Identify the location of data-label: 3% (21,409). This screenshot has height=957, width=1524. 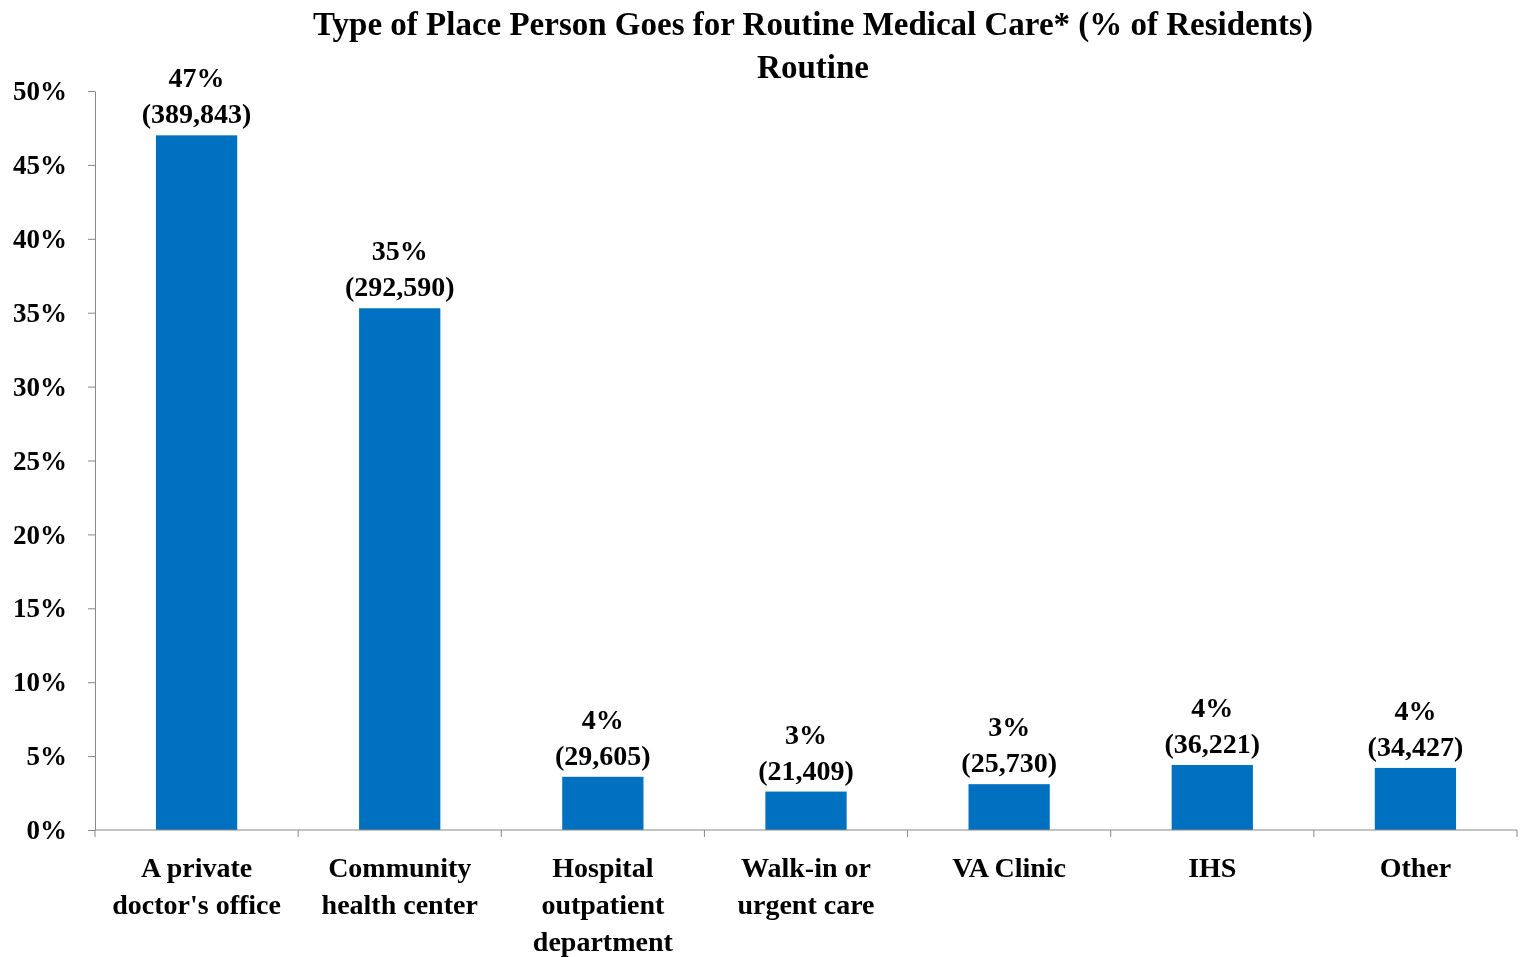
(806, 752).